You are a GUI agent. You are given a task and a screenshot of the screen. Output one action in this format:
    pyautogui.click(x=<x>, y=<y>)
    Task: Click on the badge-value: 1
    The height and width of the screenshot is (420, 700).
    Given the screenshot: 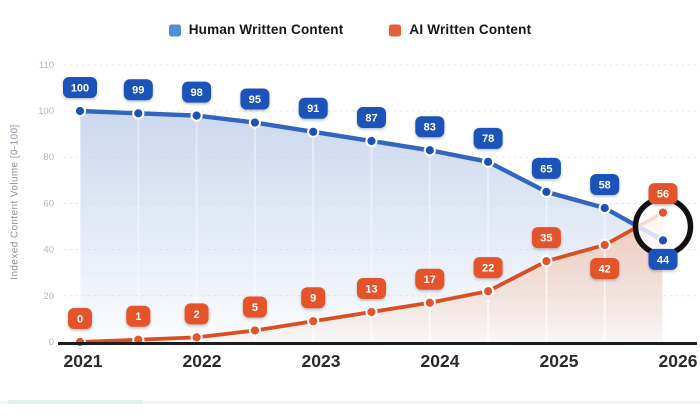 What is the action you would take?
    pyautogui.click(x=138, y=317)
    